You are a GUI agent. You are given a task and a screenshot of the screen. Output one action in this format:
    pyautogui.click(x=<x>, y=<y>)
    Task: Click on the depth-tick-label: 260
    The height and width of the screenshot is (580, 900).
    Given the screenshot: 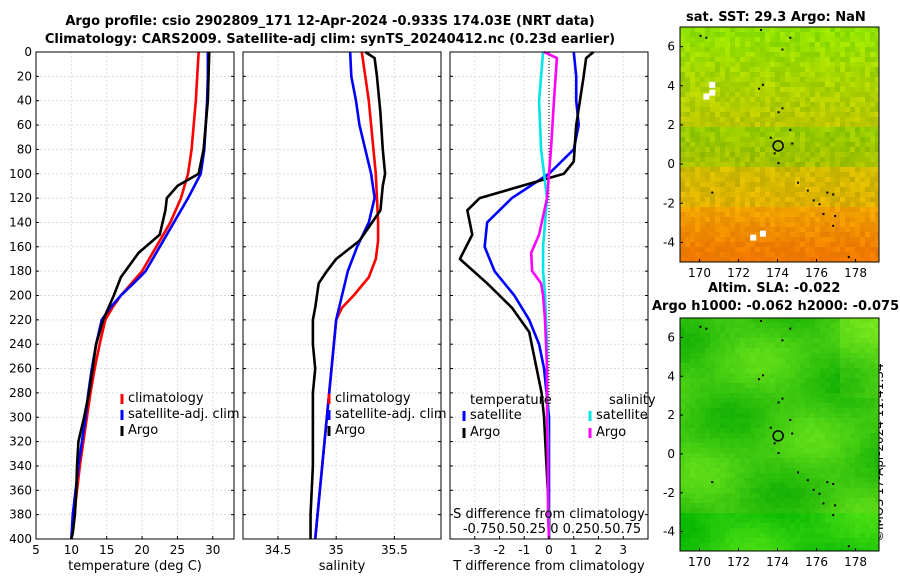 What is the action you would take?
    pyautogui.click(x=20, y=369)
    